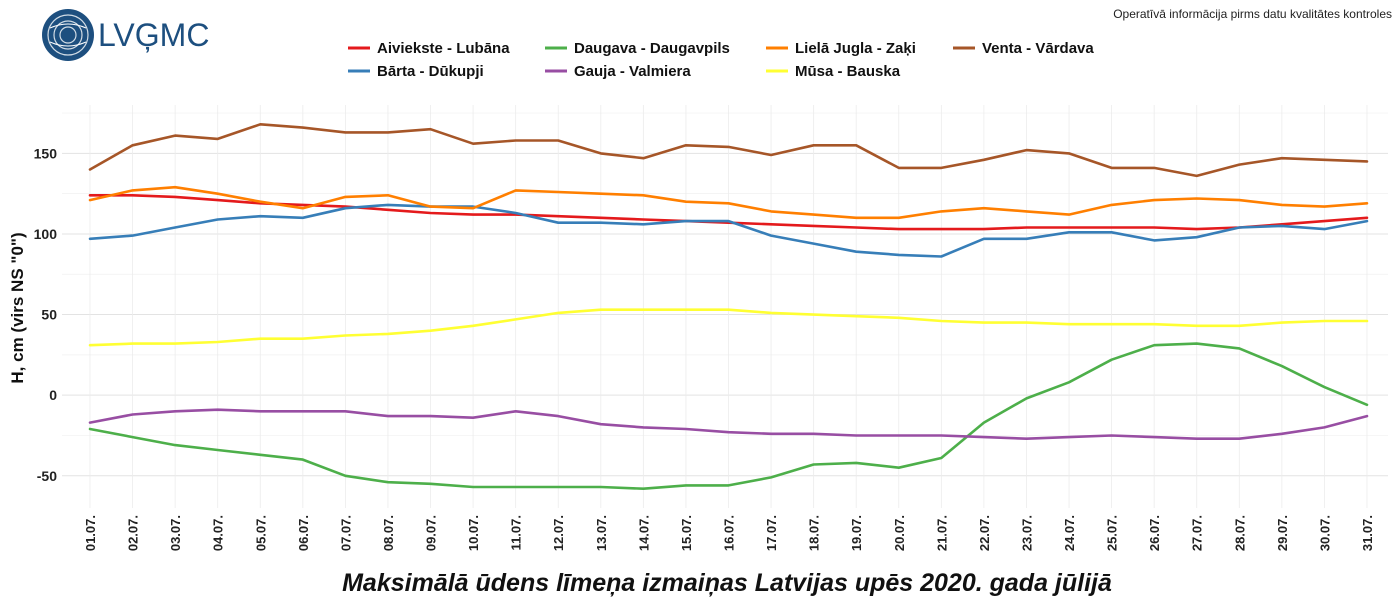  Describe the element at coordinates (53, 395) in the screenshot. I see `y-tick-label: 0` at that location.